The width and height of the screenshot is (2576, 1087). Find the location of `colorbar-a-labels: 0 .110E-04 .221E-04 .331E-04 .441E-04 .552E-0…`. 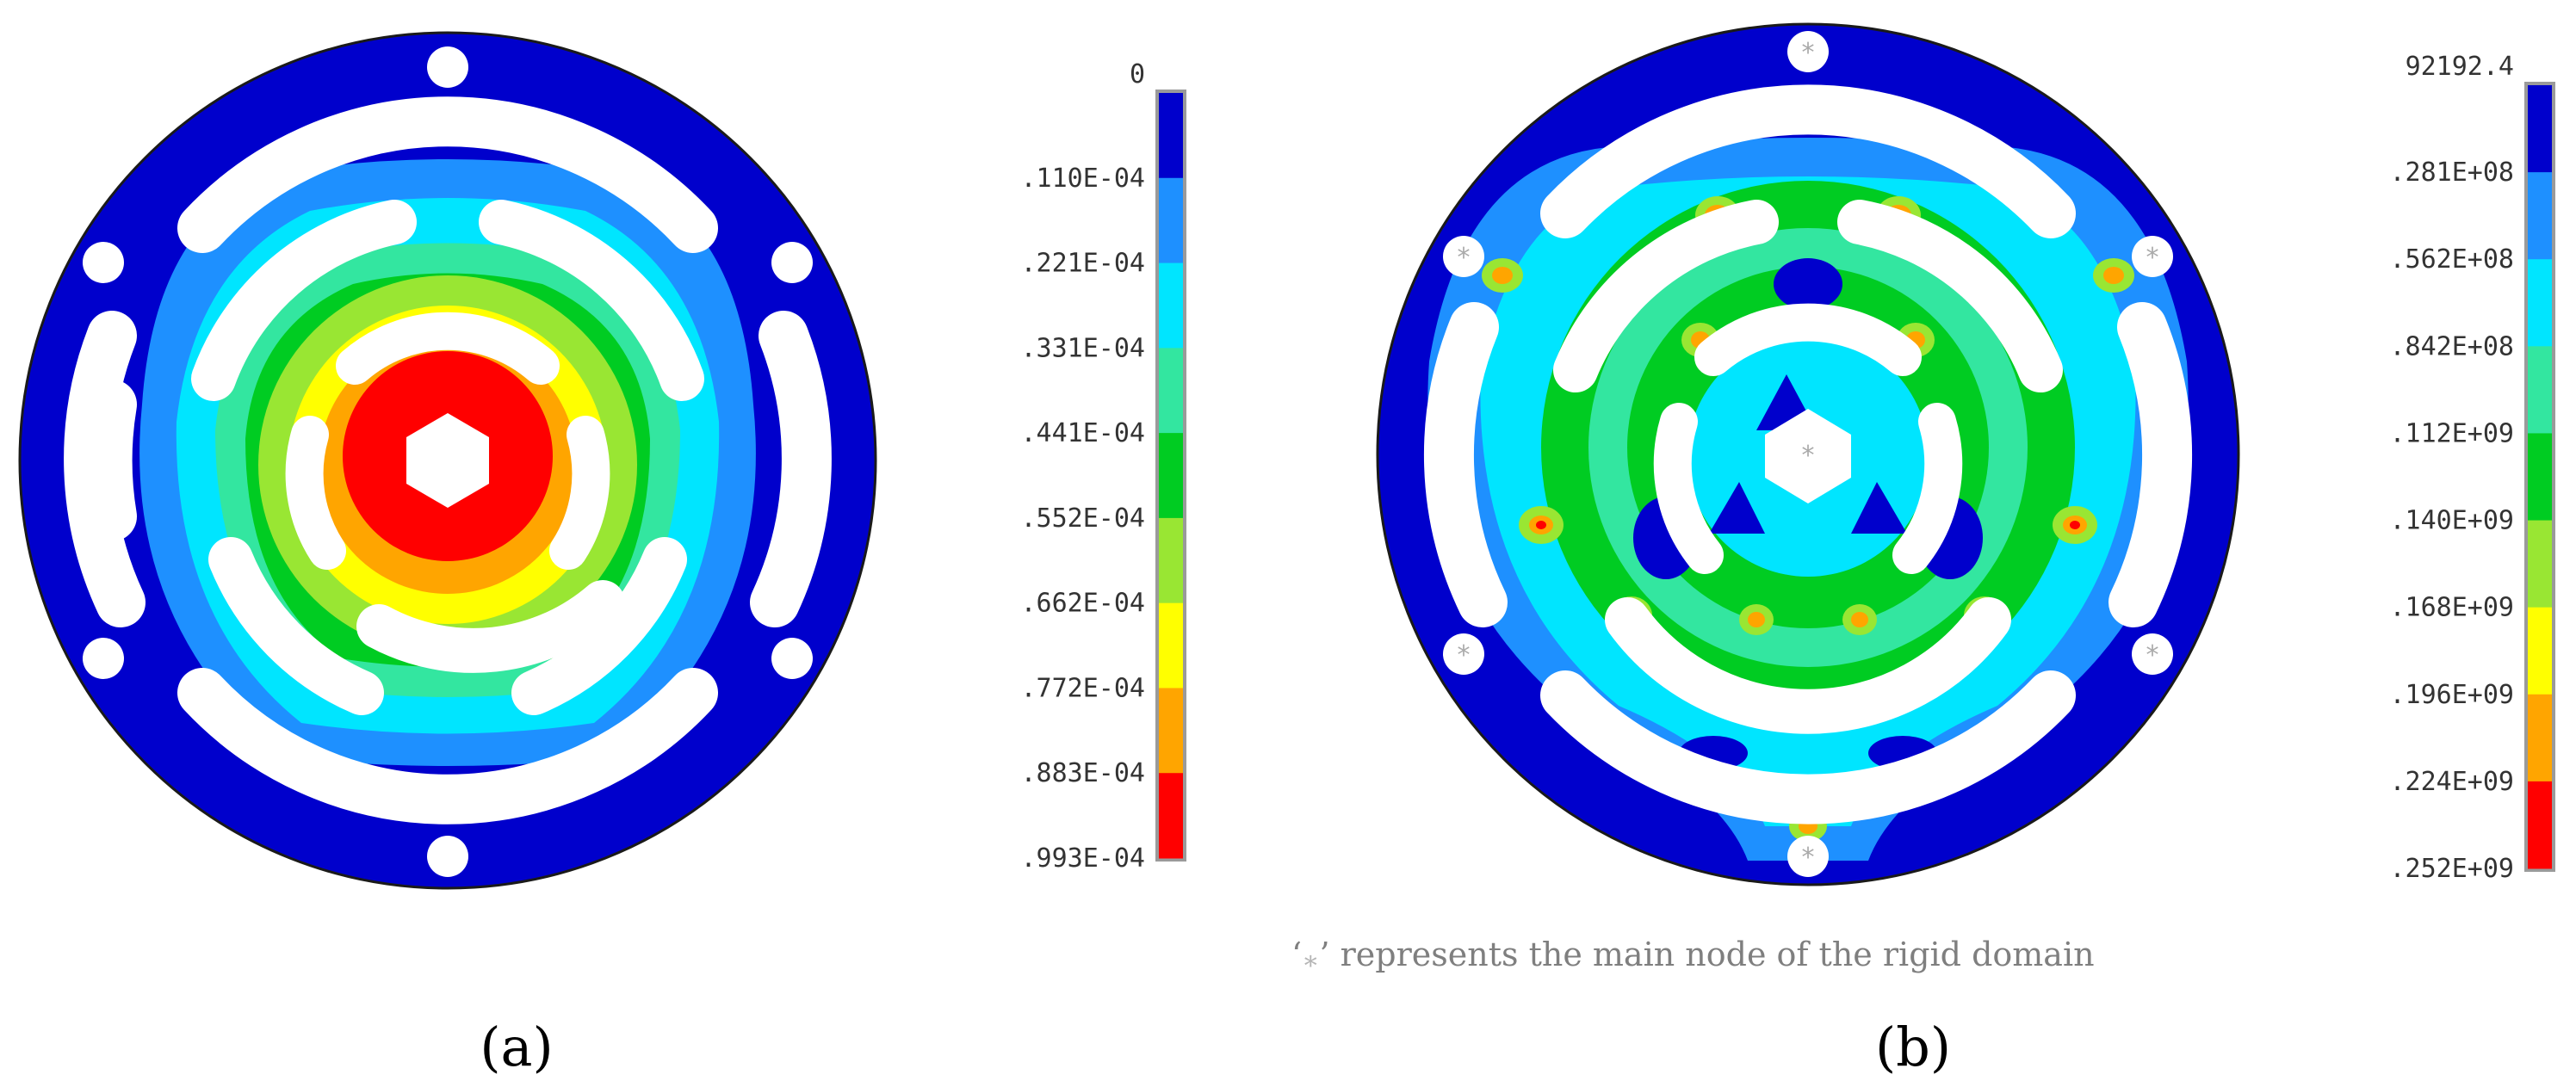

colorbar-a-labels: 0 .110E-04 .221E-04 .331E-04 .441E-04 .552E-0… is located at coordinates (1084, 466).